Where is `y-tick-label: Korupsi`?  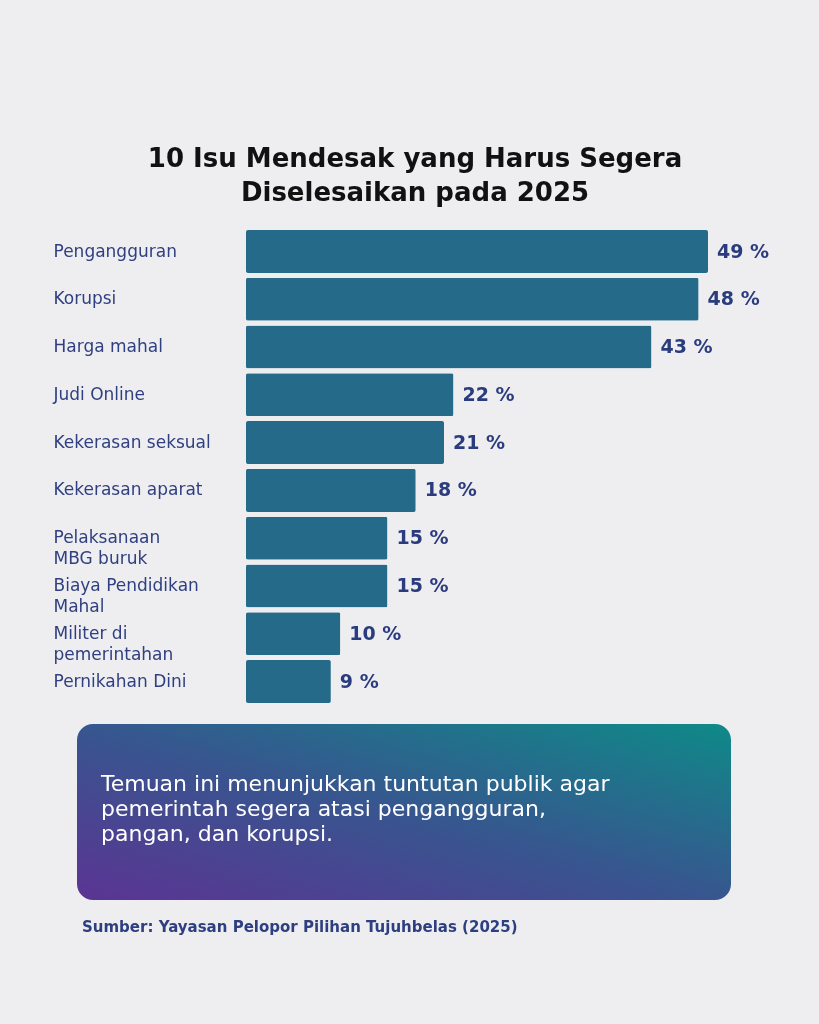 y-tick-label: Korupsi is located at coordinates (85, 298).